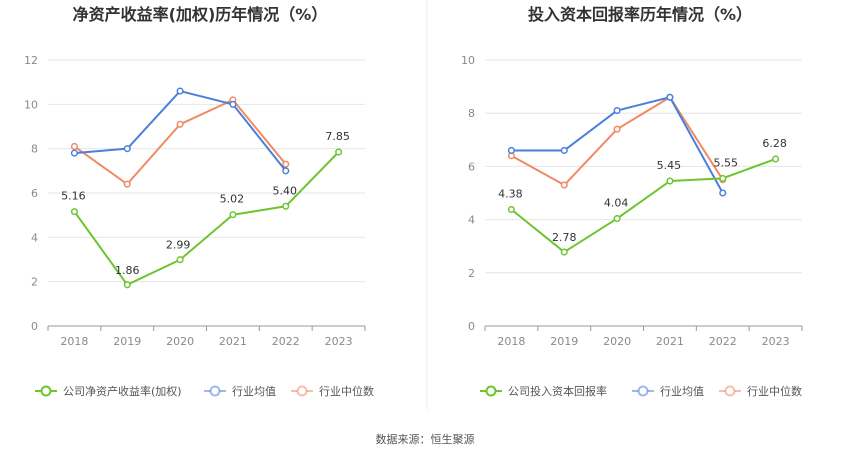  What do you see at coordinates (774, 143) in the screenshot?
I see `data-label: 6.28` at bounding box center [774, 143].